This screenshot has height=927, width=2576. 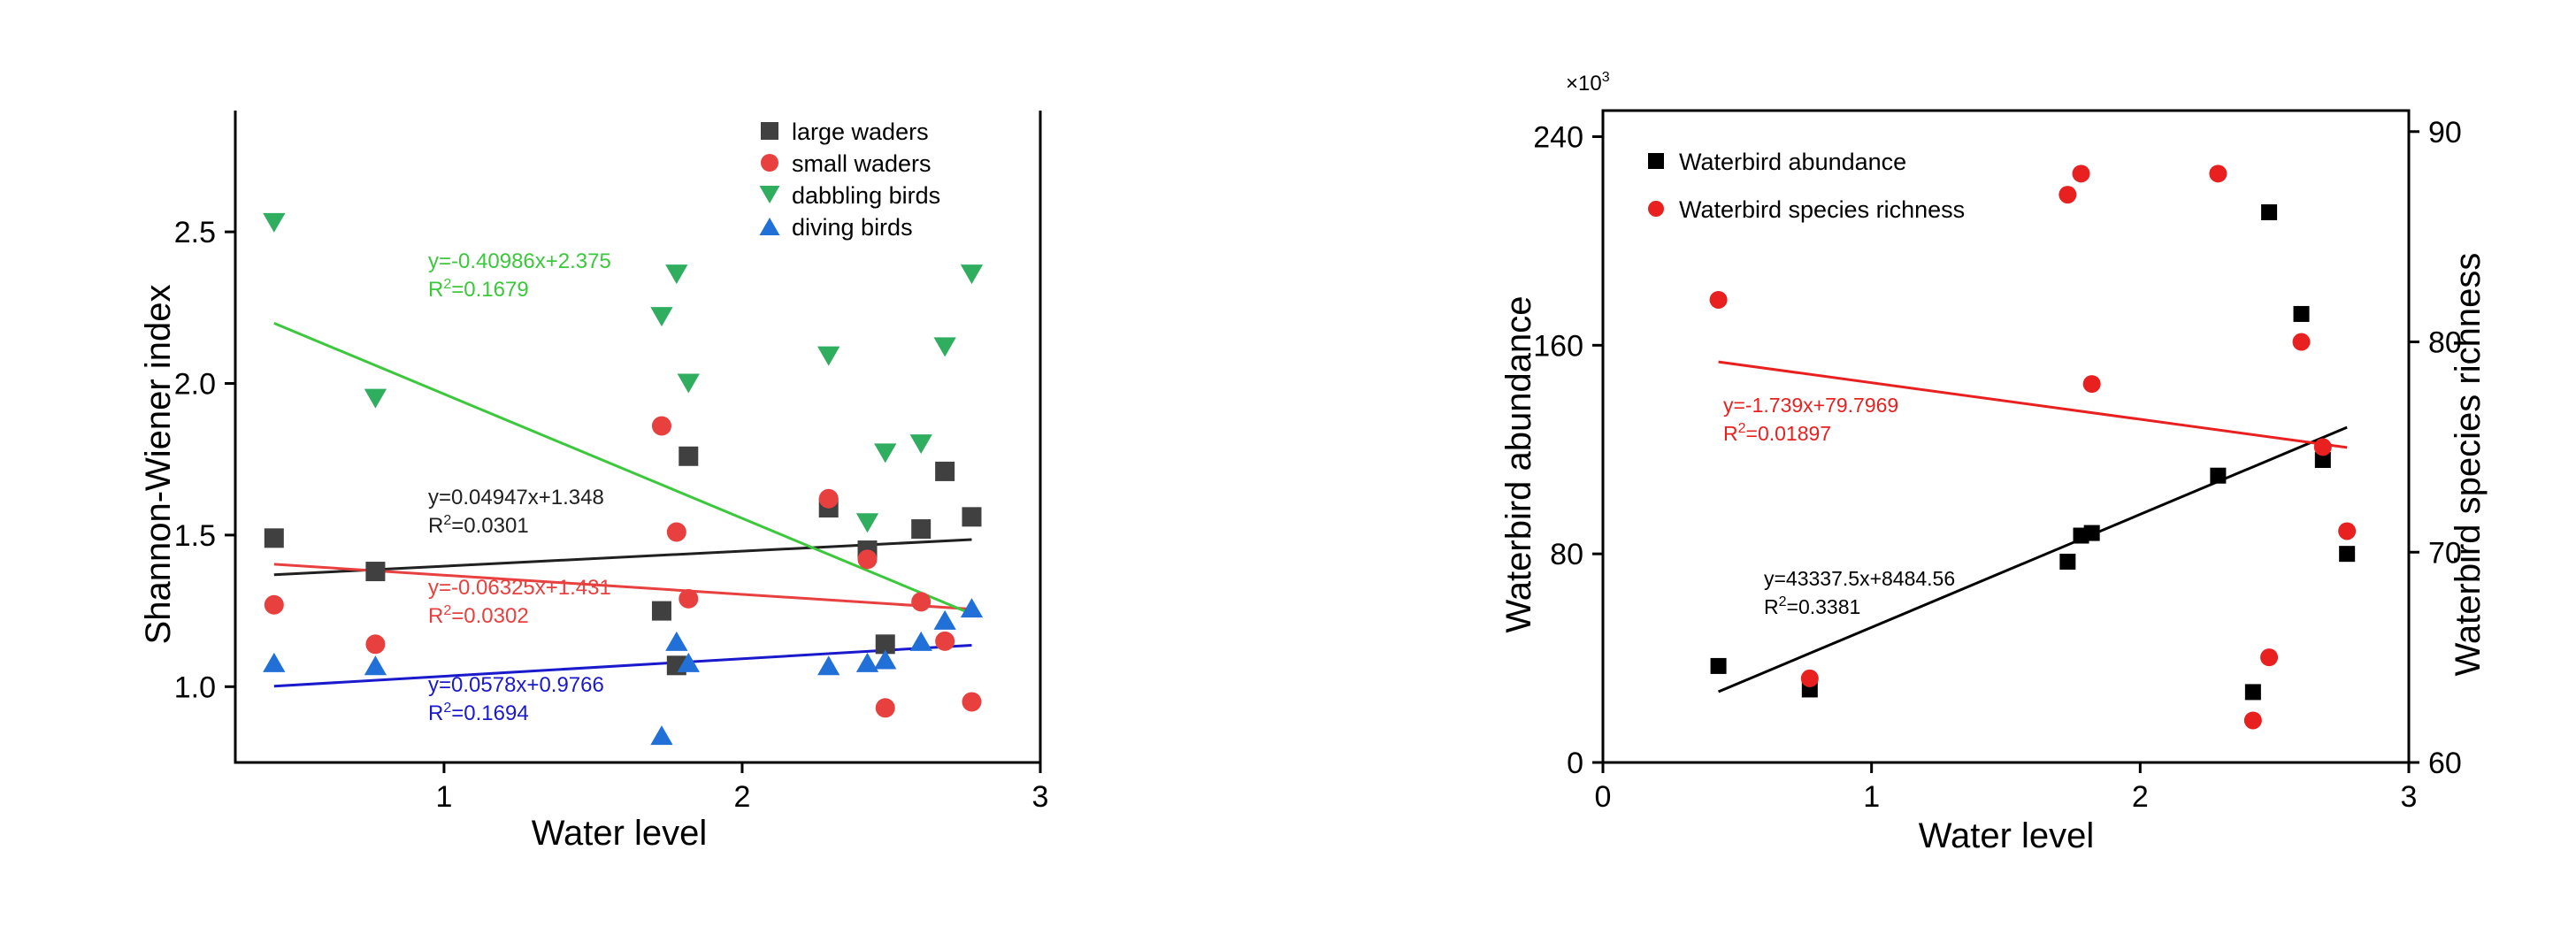 What do you see at coordinates (852, 227) in the screenshot?
I see `legend-label-diving-birds: diving birds` at bounding box center [852, 227].